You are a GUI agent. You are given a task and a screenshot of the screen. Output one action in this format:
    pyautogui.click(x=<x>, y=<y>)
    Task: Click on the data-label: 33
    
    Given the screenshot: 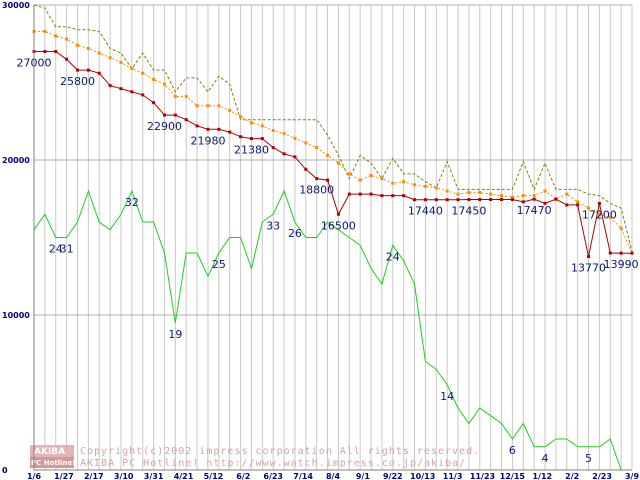 What is the action you would take?
    pyautogui.click(x=273, y=225)
    